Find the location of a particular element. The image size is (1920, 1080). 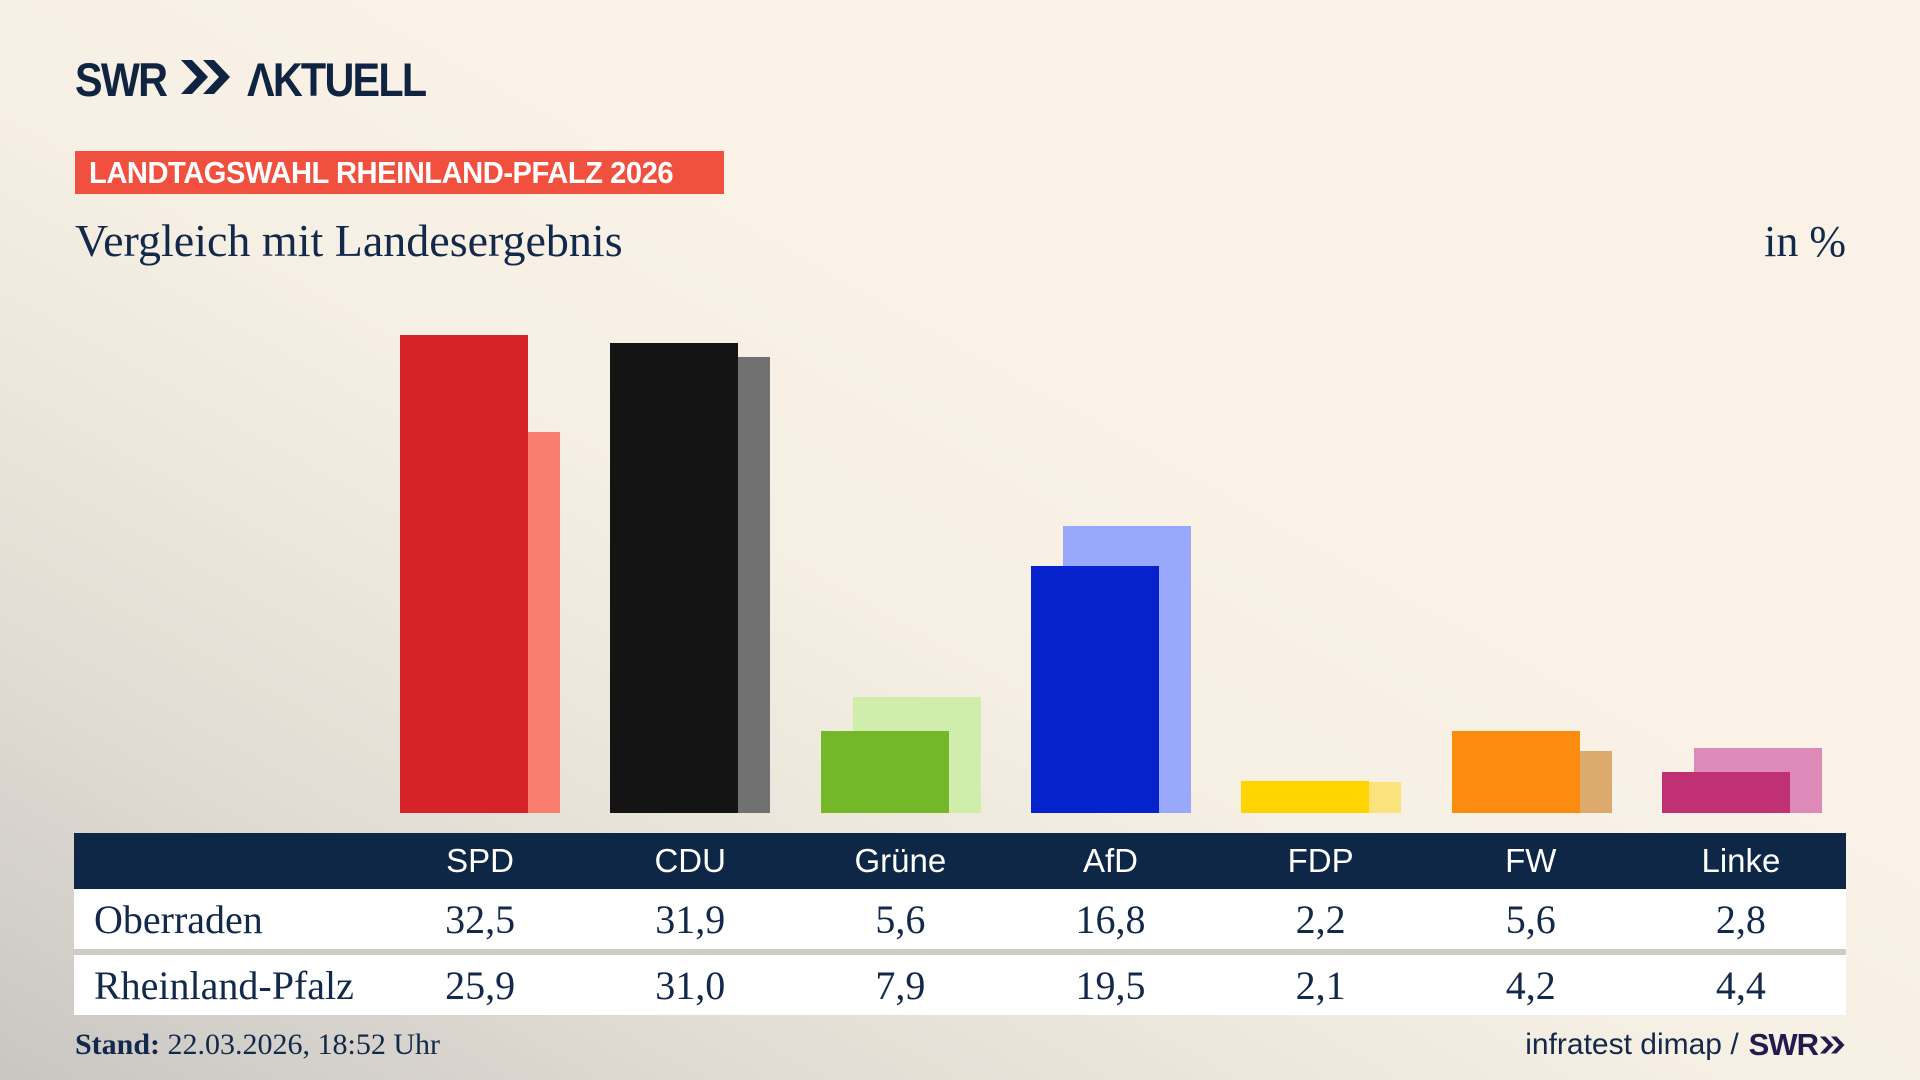

stand-label: Stand: is located at coordinates (118, 1044).